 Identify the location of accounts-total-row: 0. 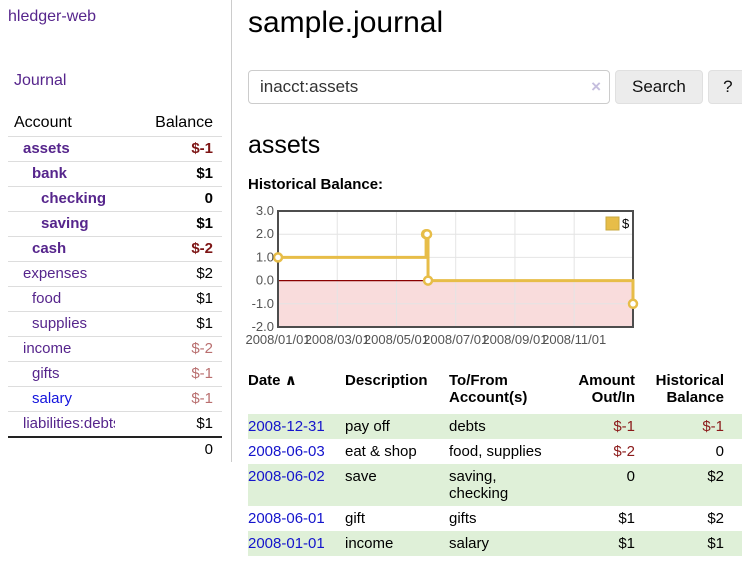
(115, 449).